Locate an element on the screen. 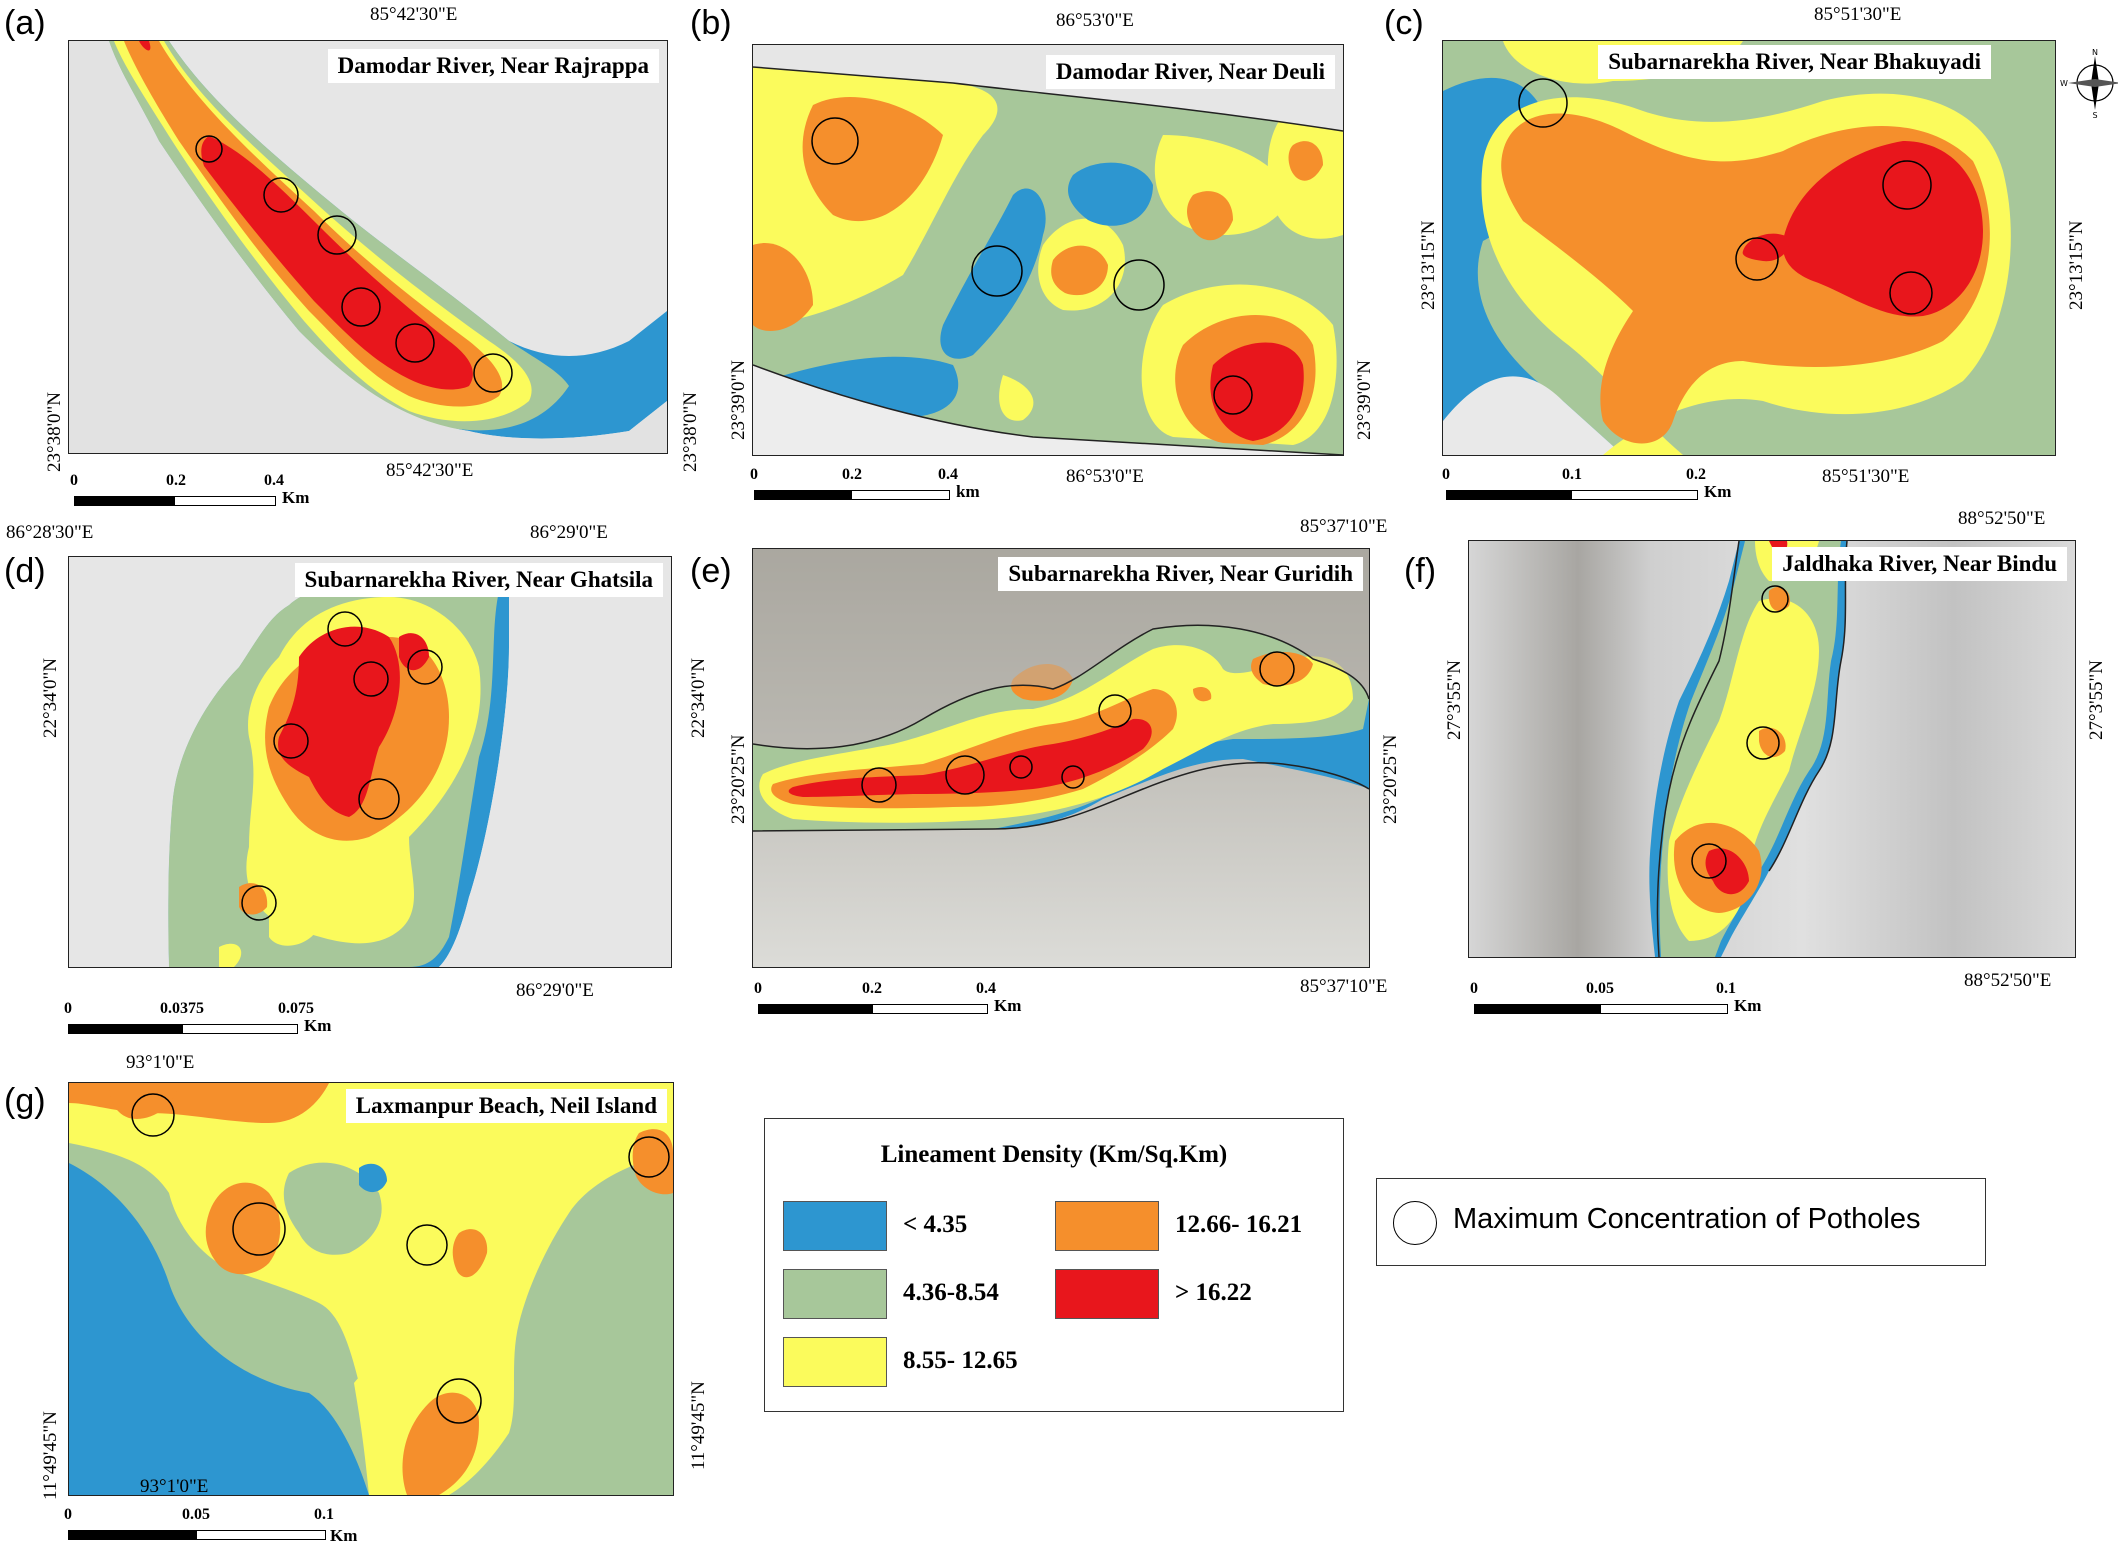  scale-tick: 0.0375 is located at coordinates (182, 1008).